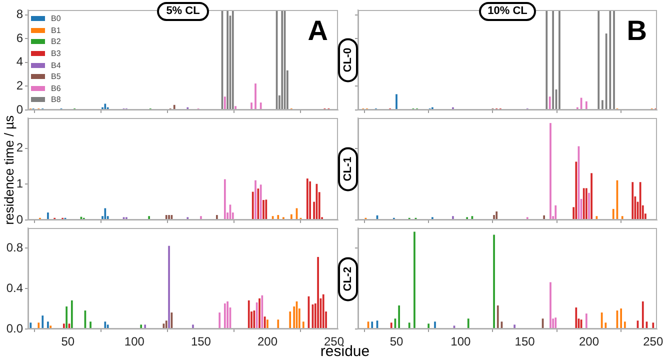 This screenshot has width=667, height=363. What do you see at coordinates (56, 77) in the screenshot?
I see `legend-label: B5` at bounding box center [56, 77].